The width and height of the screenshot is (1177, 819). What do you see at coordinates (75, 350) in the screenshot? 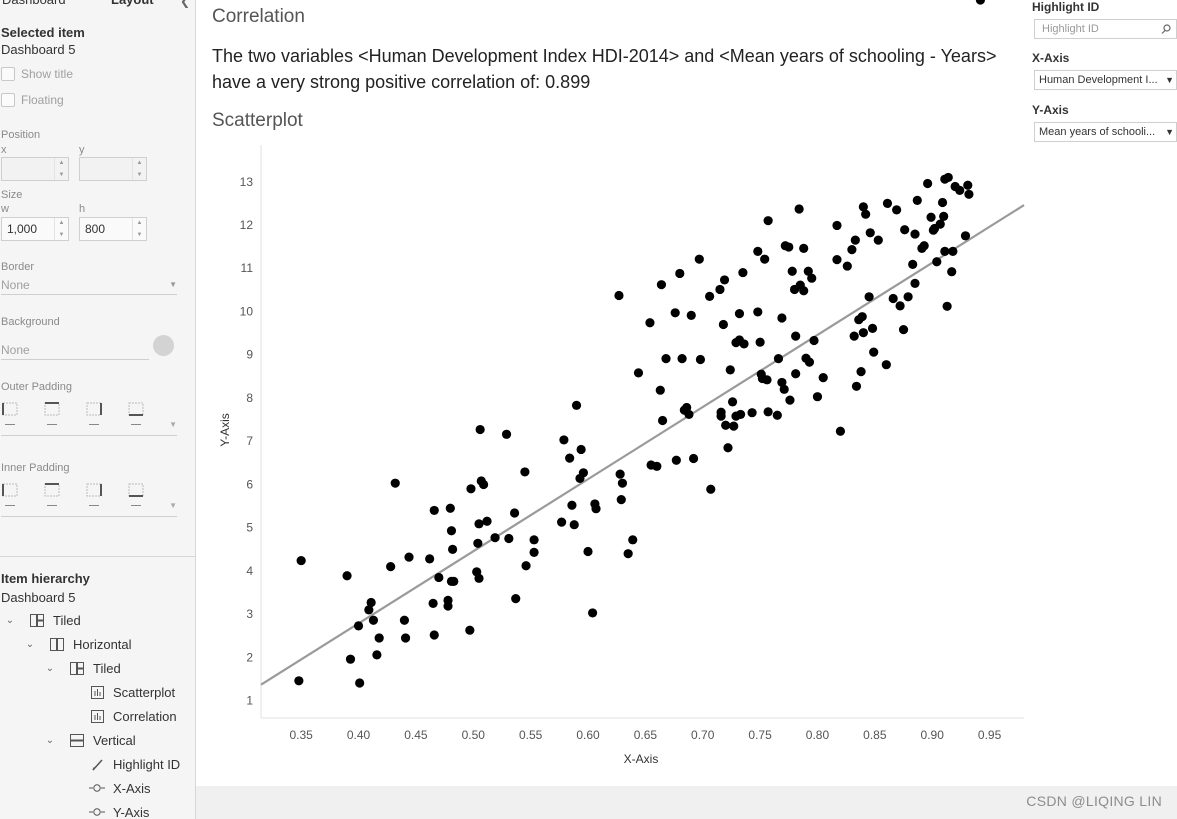
I see `background-dropdown: None` at bounding box center [75, 350].